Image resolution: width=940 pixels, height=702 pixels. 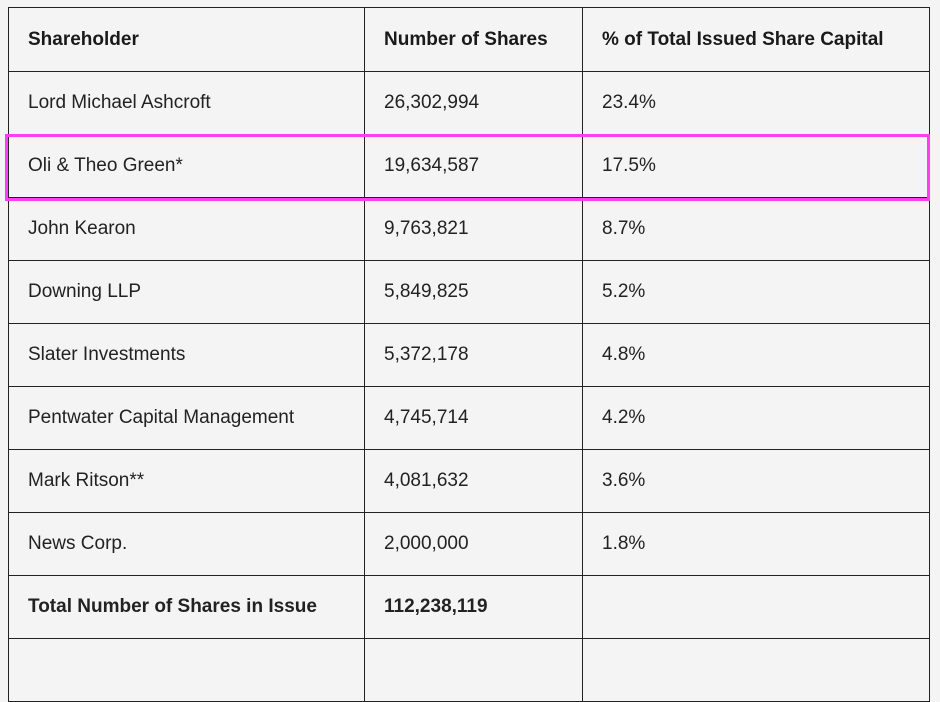 What do you see at coordinates (186, 544) in the screenshot?
I see `cell-shareholder: News Corp.` at bounding box center [186, 544].